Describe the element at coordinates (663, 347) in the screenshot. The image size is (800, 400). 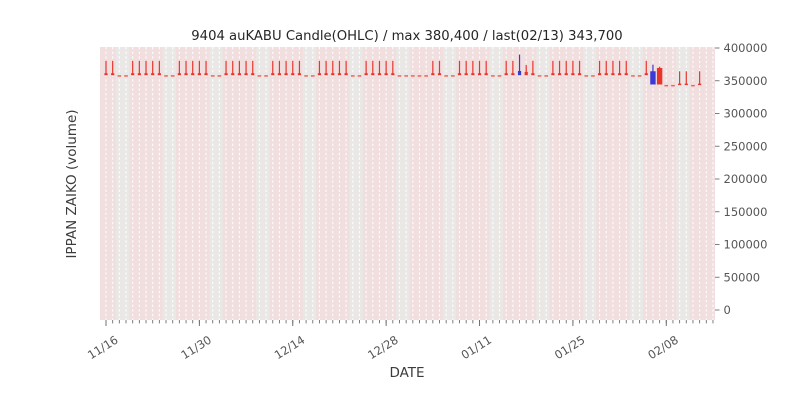
I see `x-tick-label: 02/08` at that location.